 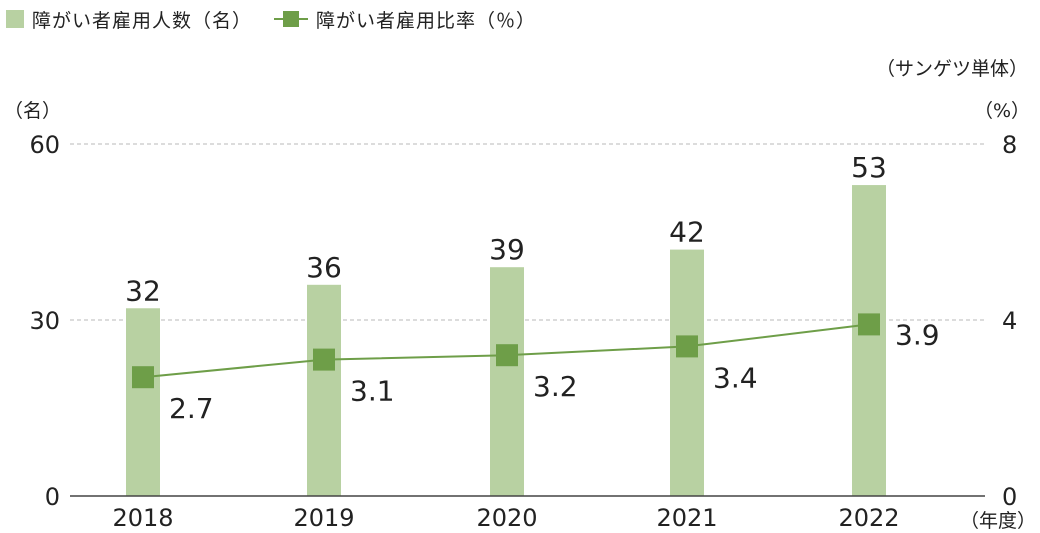 What do you see at coordinates (426, 20) in the screenshot?
I see `legend-line-label: 障がい者雇用比率（％）` at bounding box center [426, 20].